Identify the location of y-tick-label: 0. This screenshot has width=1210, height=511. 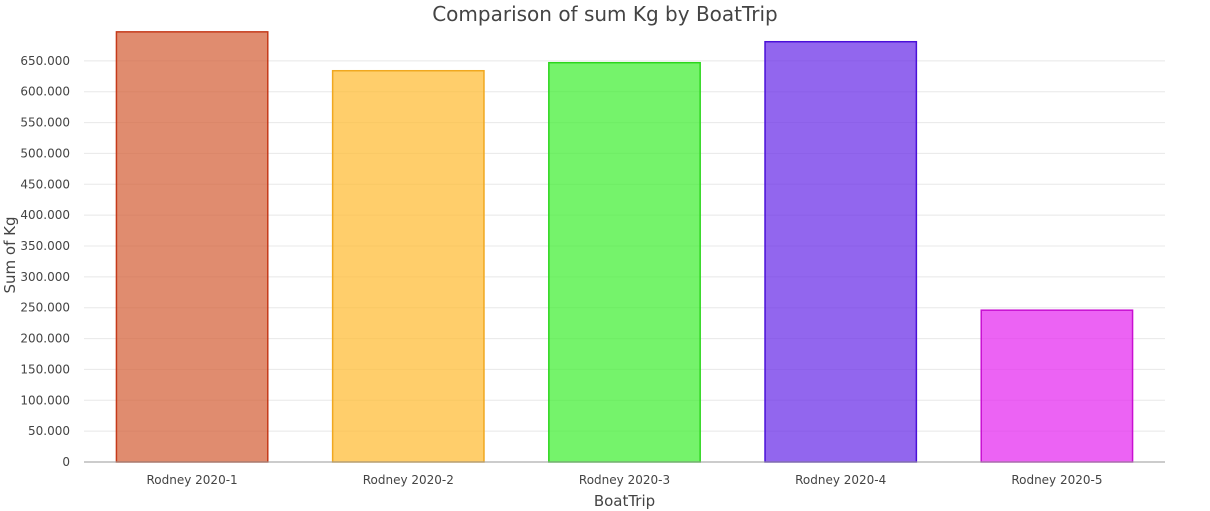
(66, 462).